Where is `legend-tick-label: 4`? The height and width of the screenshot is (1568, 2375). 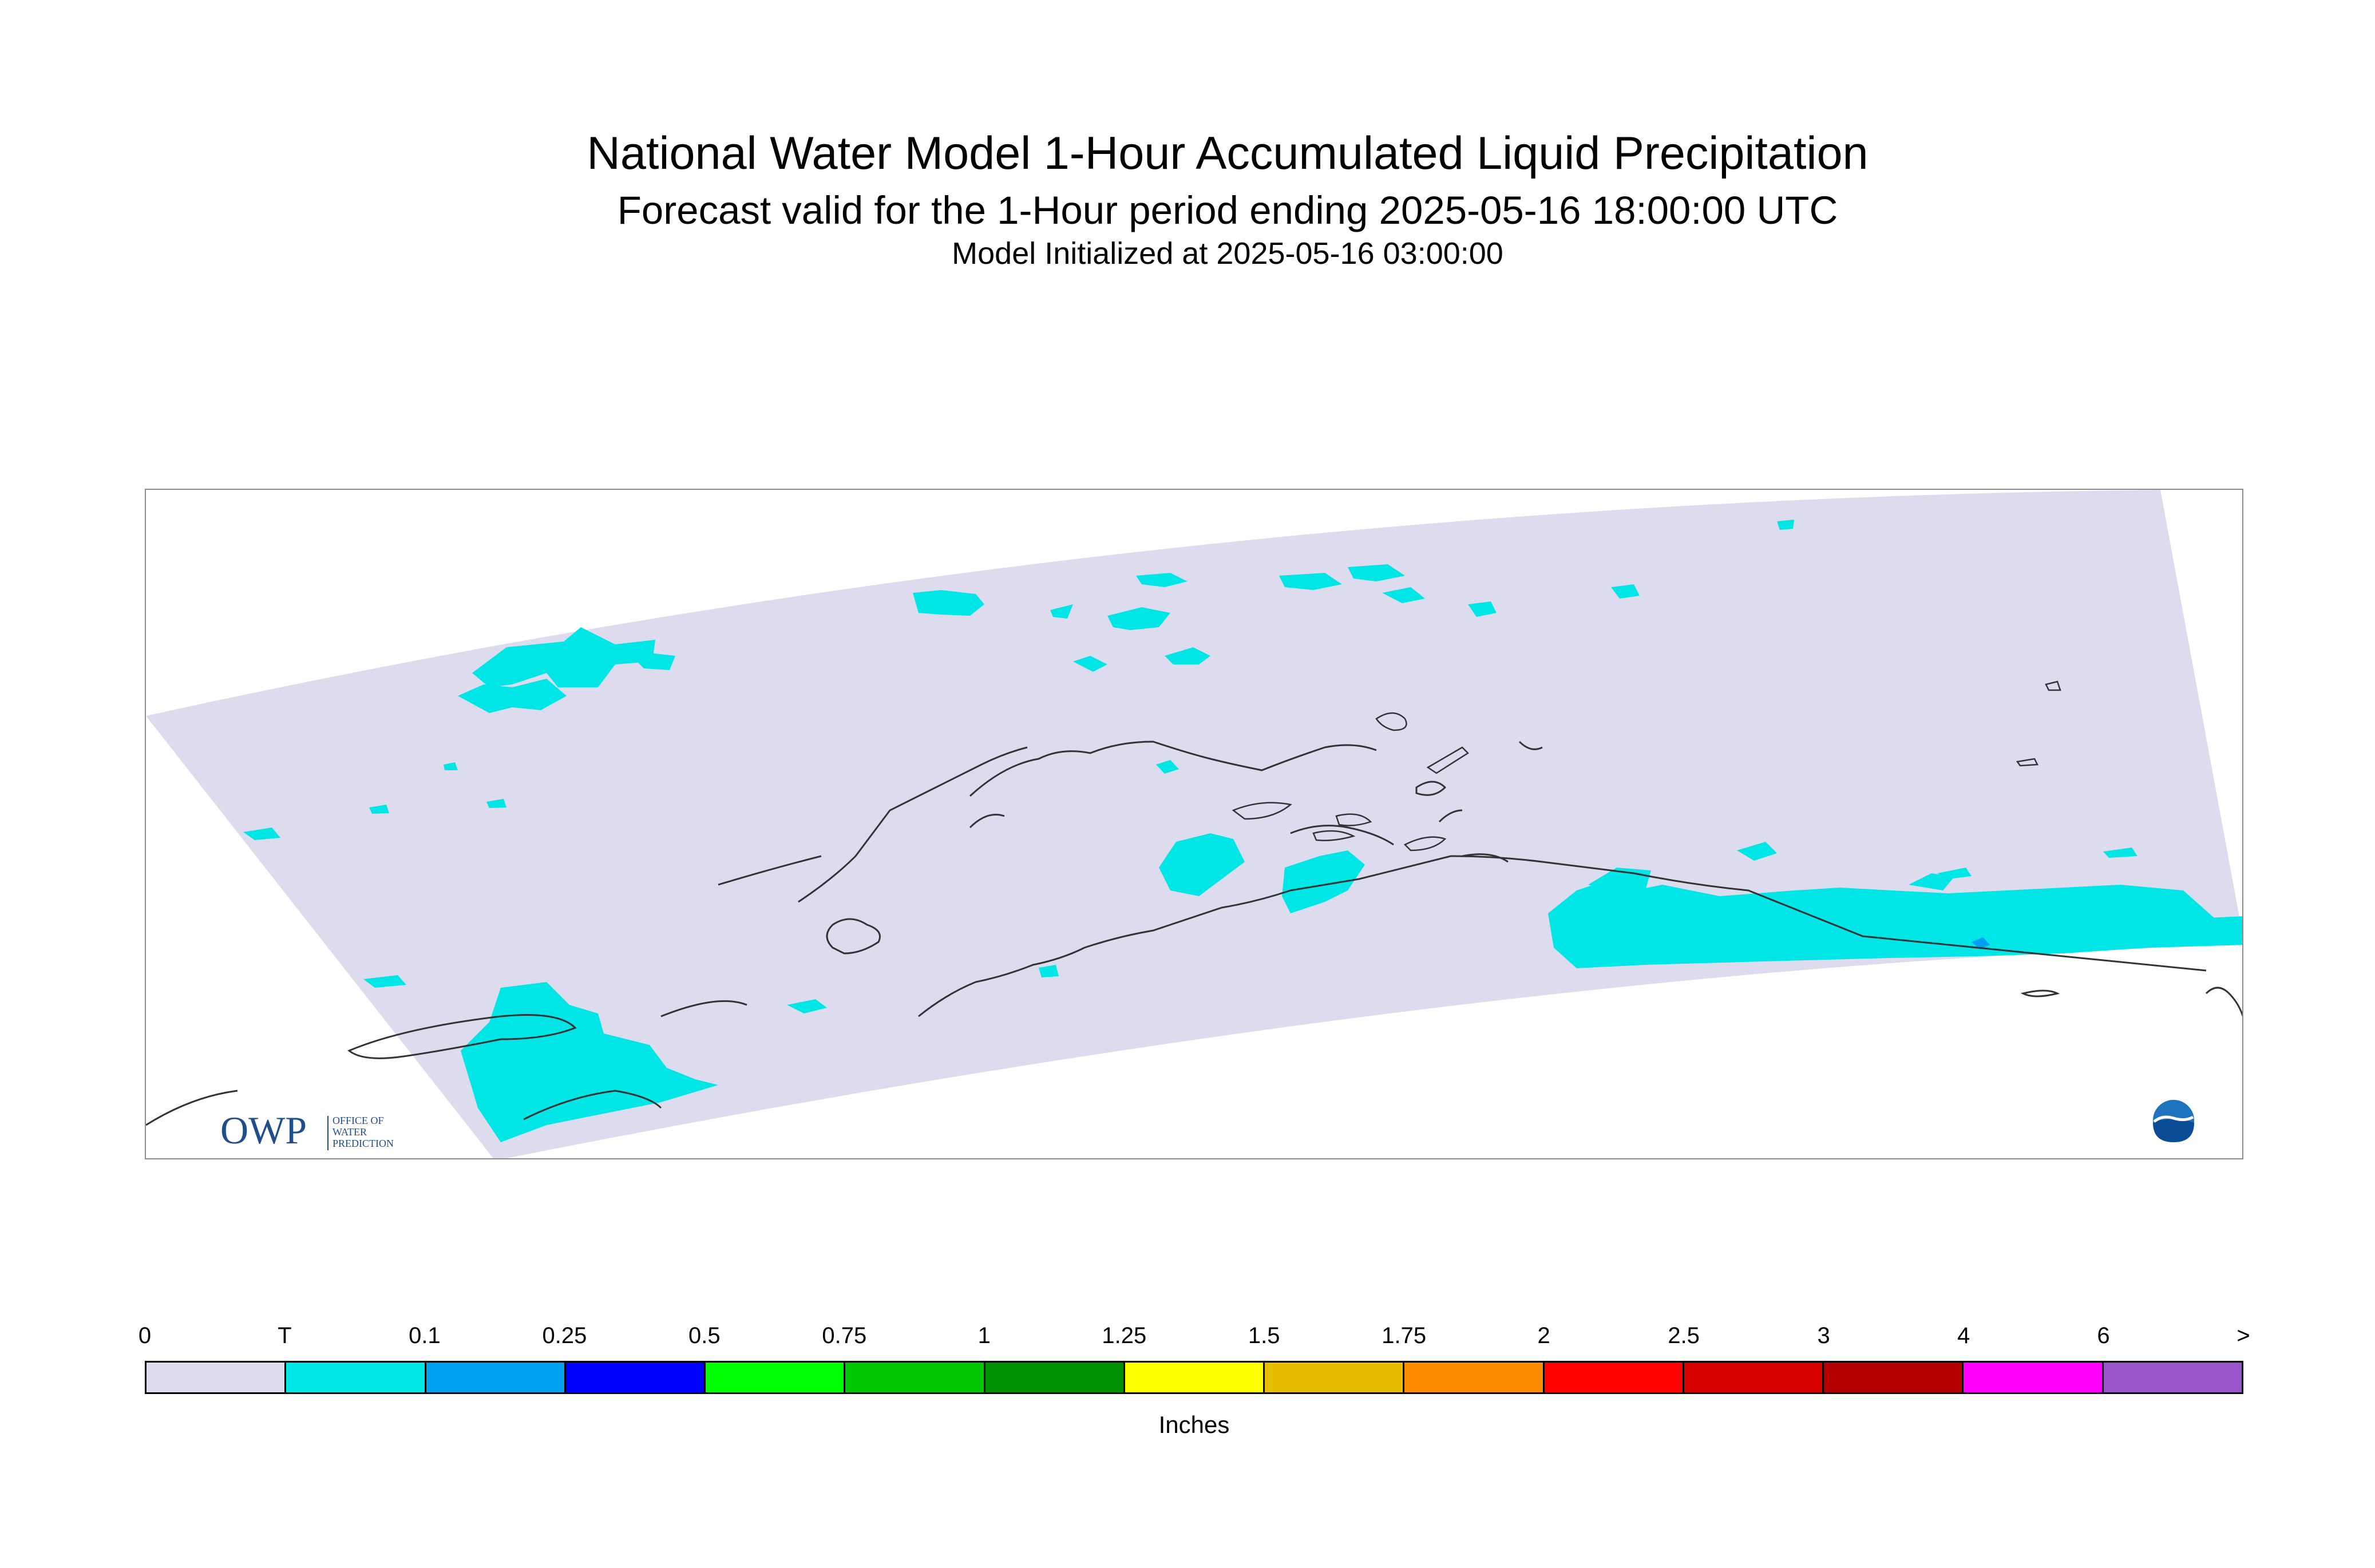
legend-tick-label: 4 is located at coordinates (1964, 1335).